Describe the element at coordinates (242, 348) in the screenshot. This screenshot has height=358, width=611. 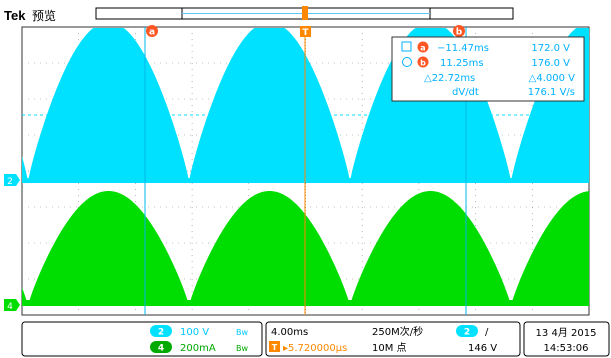
I see `ch4-bandwidth-icon: Bw` at that location.